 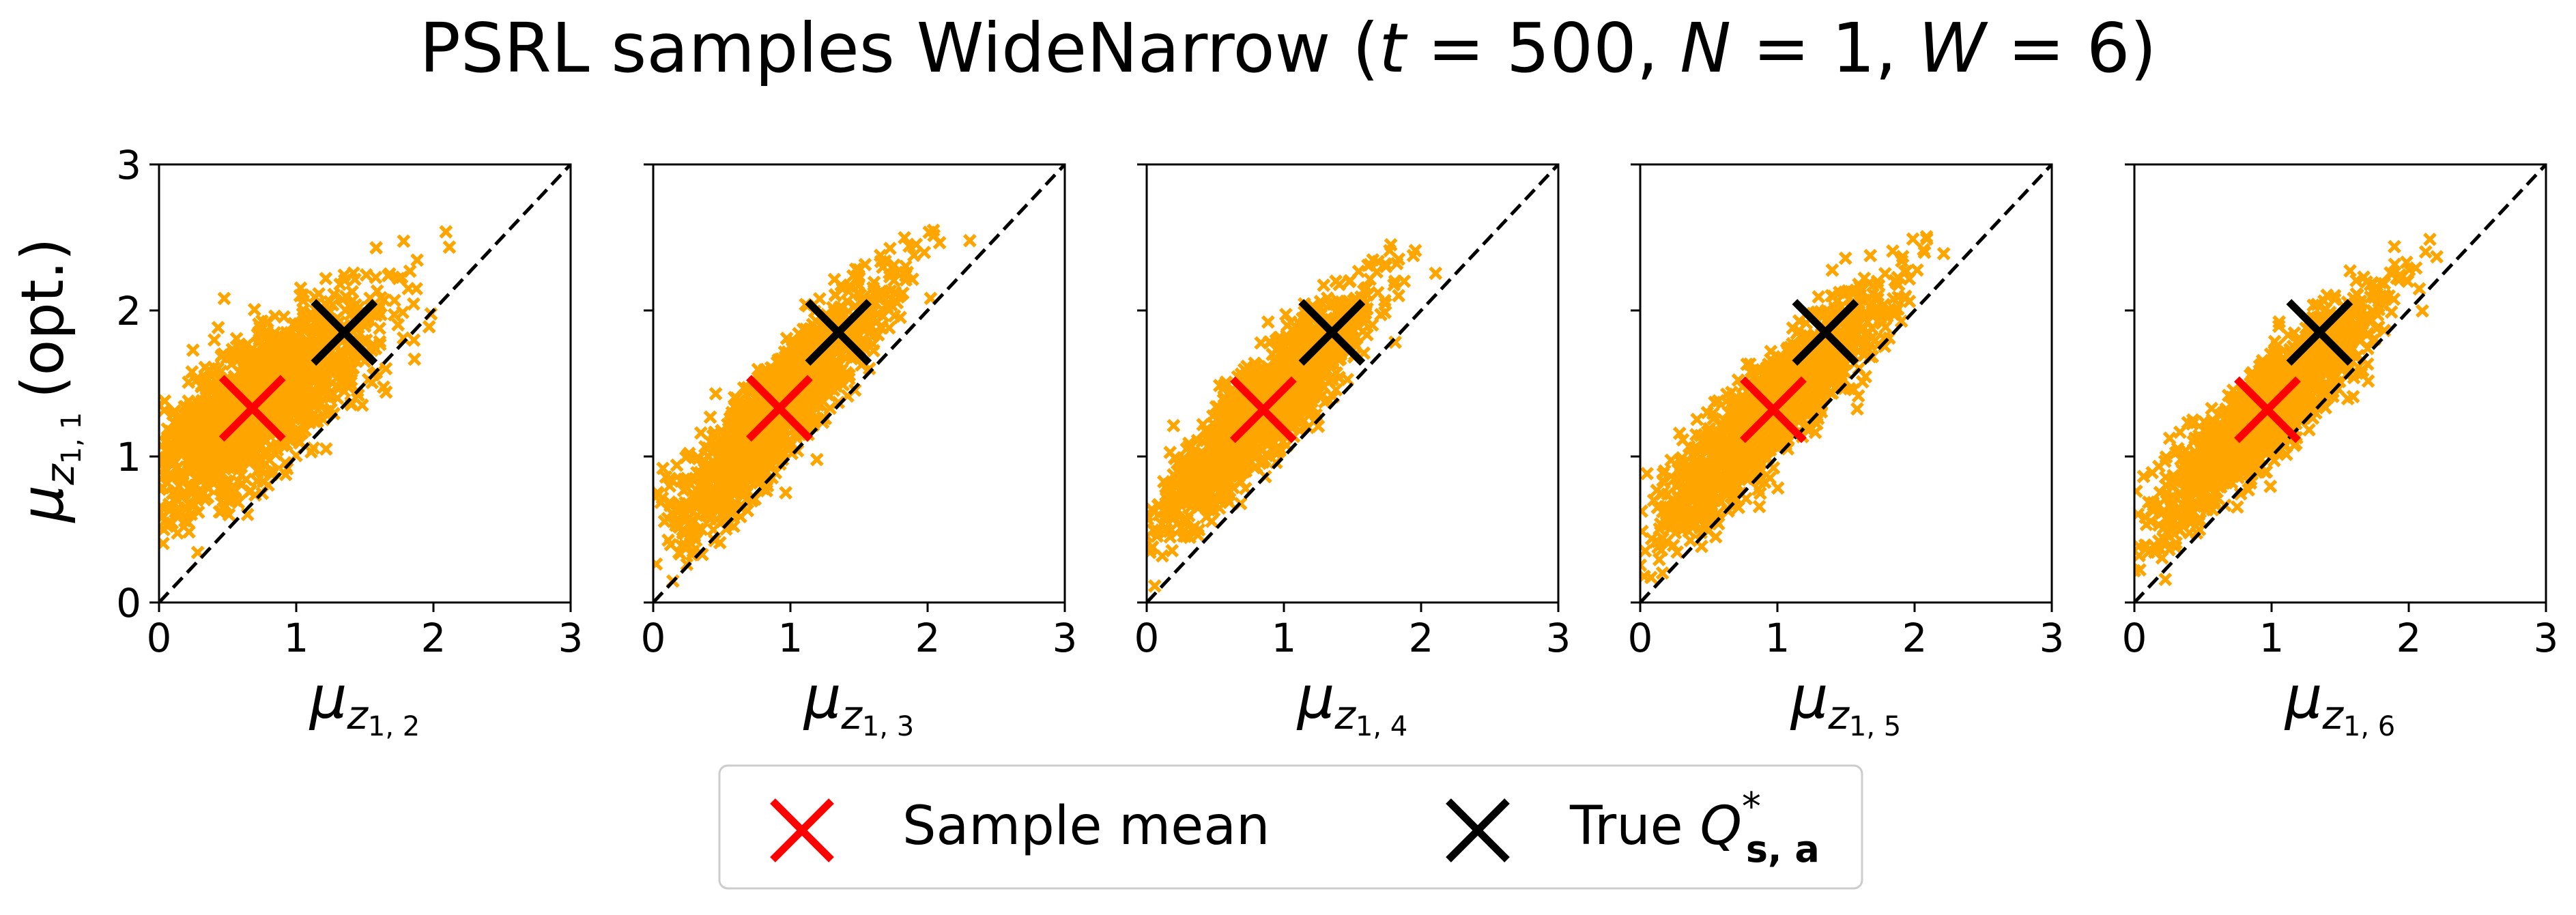 What do you see at coordinates (838, 332) in the screenshot?
I see `true-q-marker` at bounding box center [838, 332].